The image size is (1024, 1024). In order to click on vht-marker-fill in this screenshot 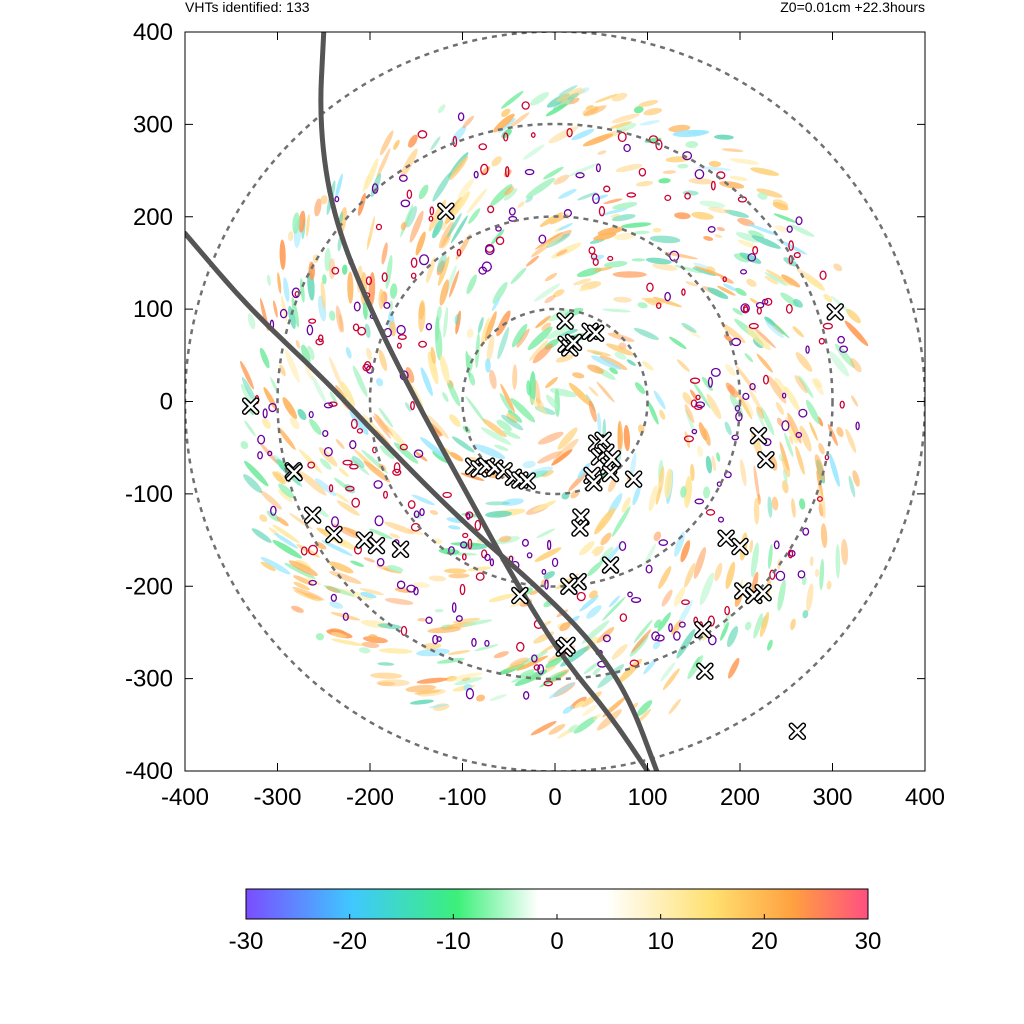, I will do `click(580, 528)`.